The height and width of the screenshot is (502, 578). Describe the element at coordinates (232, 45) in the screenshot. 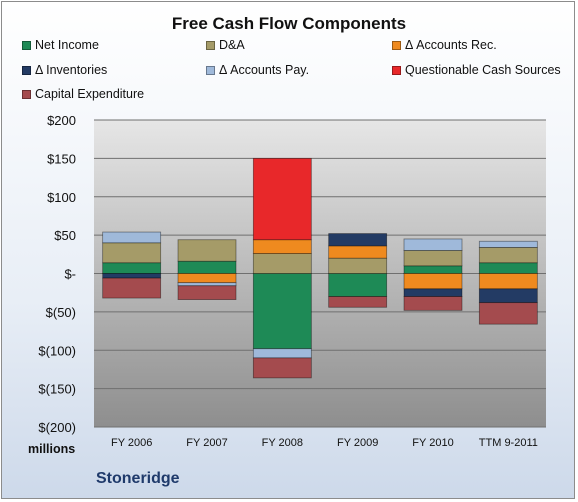

I see `legend-label: D&A` at that location.